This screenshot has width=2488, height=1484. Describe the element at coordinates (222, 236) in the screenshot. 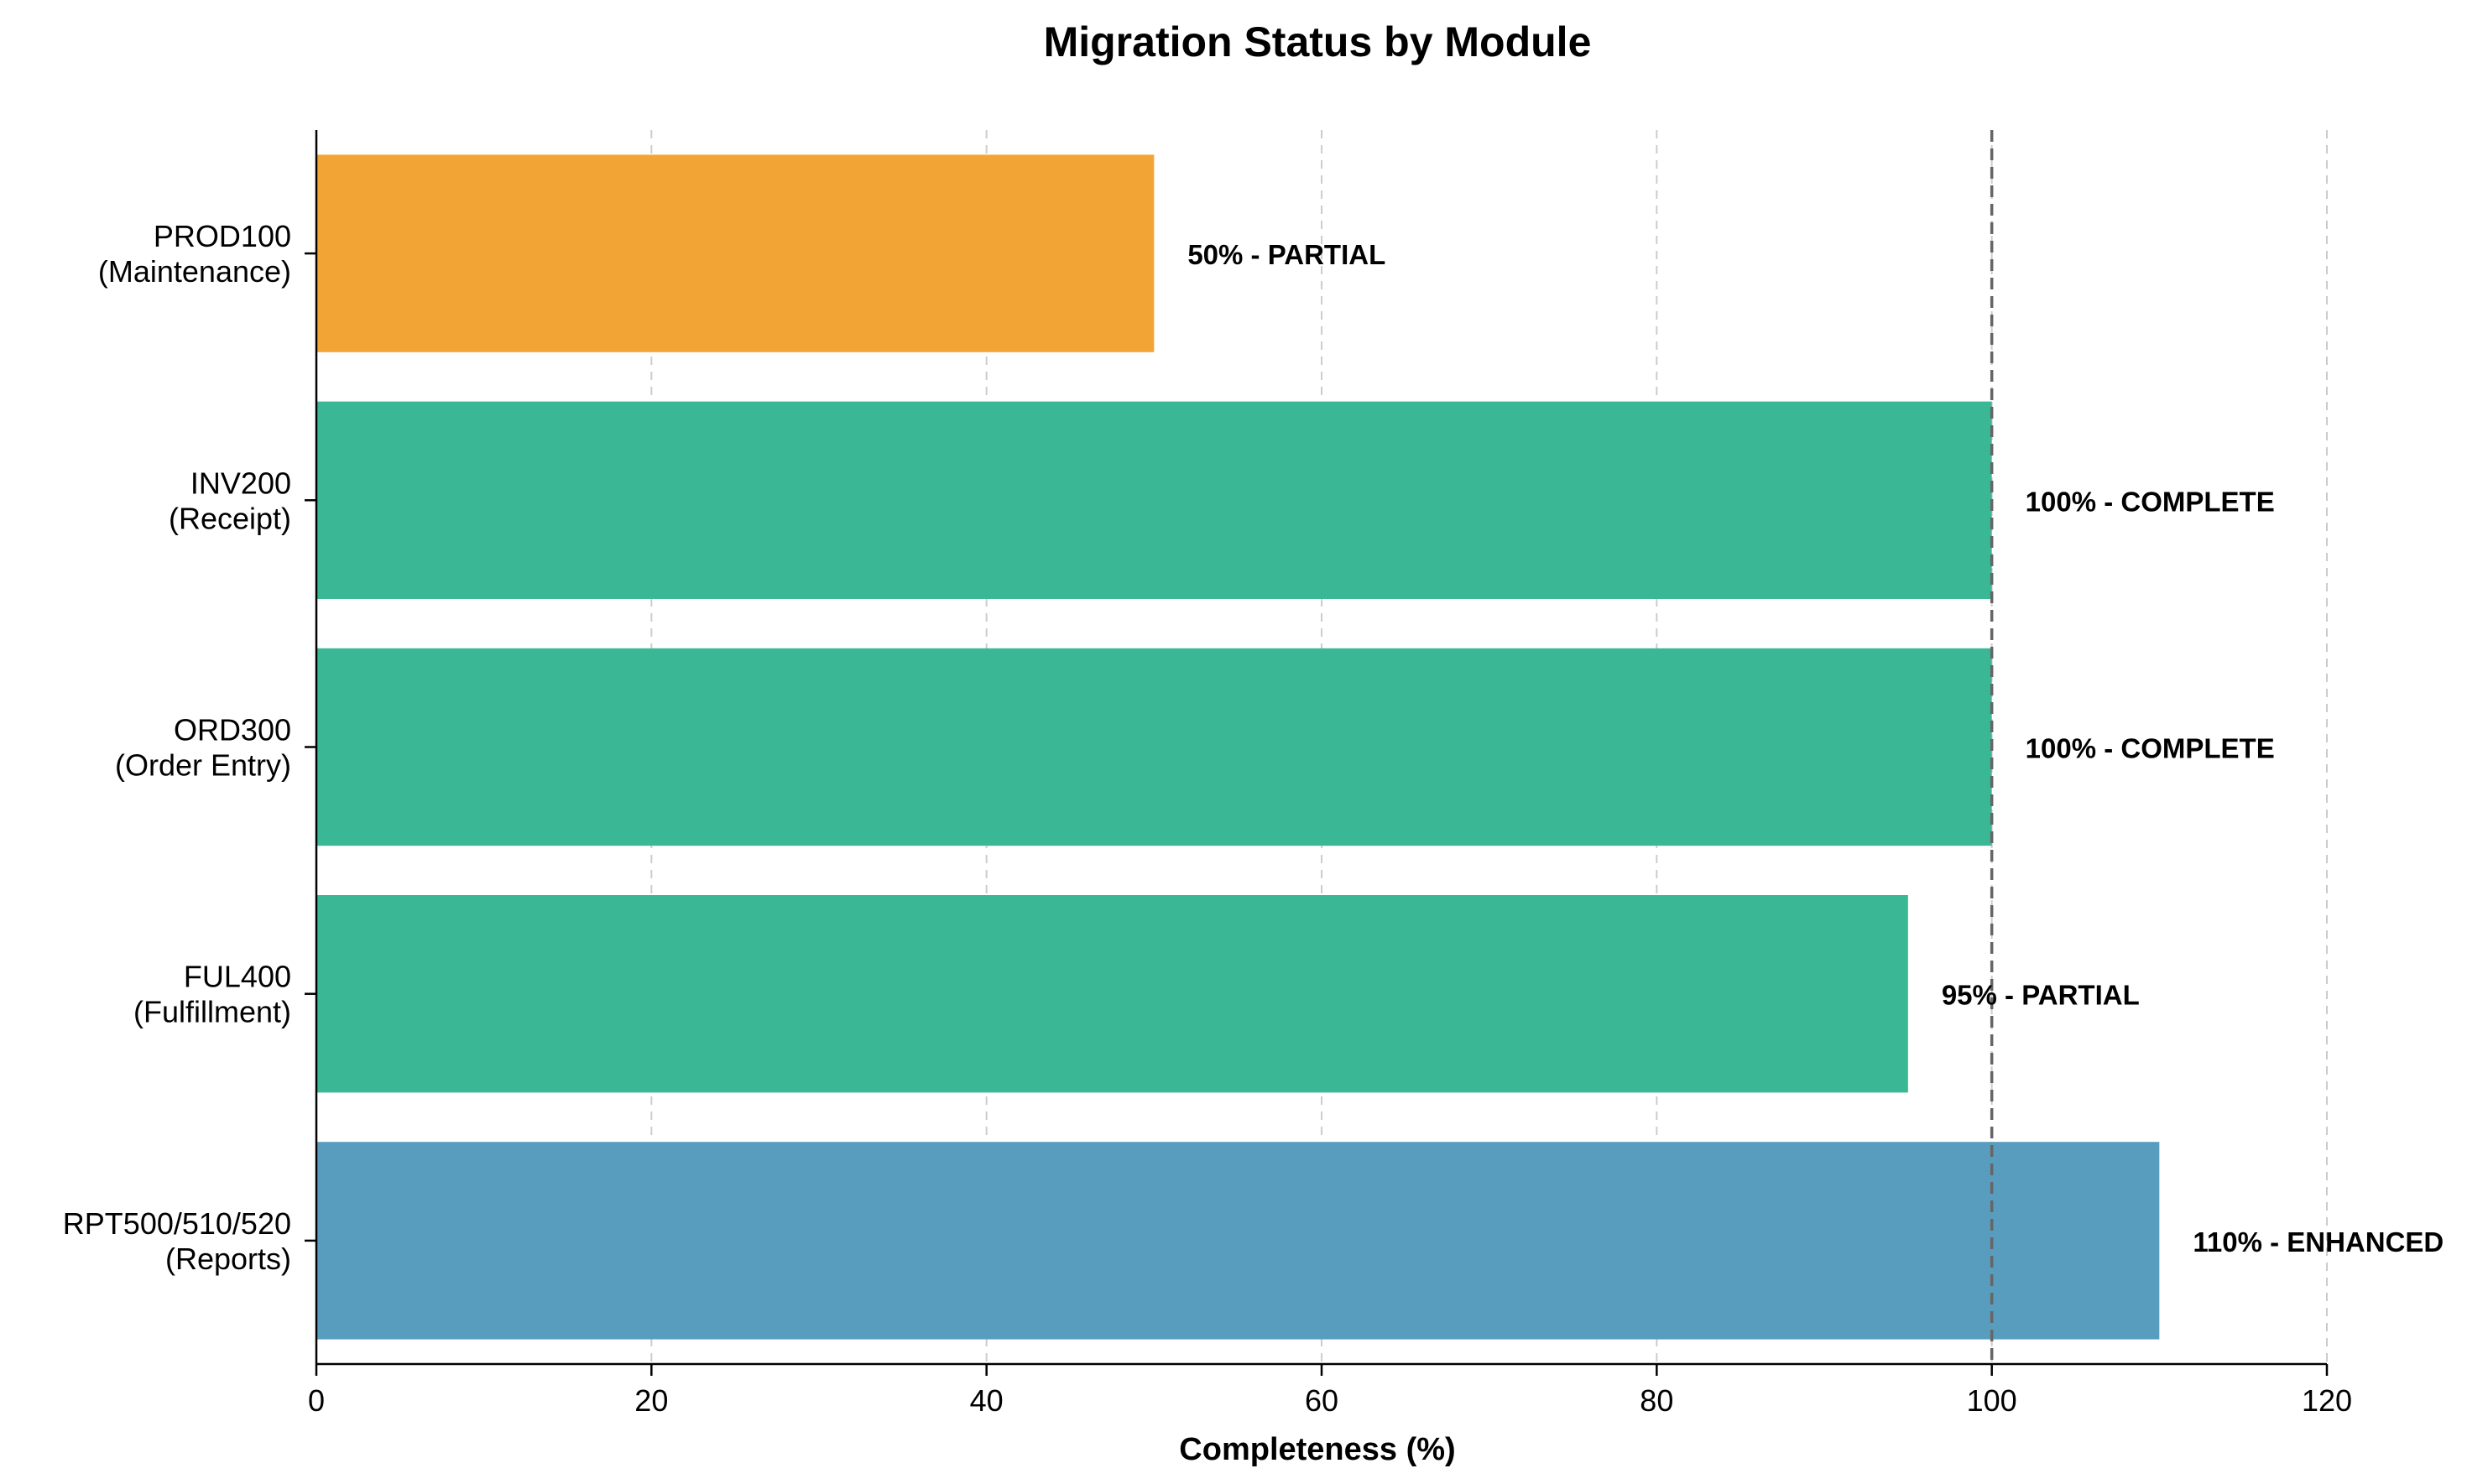

I see `module-code: PROD100` at that location.